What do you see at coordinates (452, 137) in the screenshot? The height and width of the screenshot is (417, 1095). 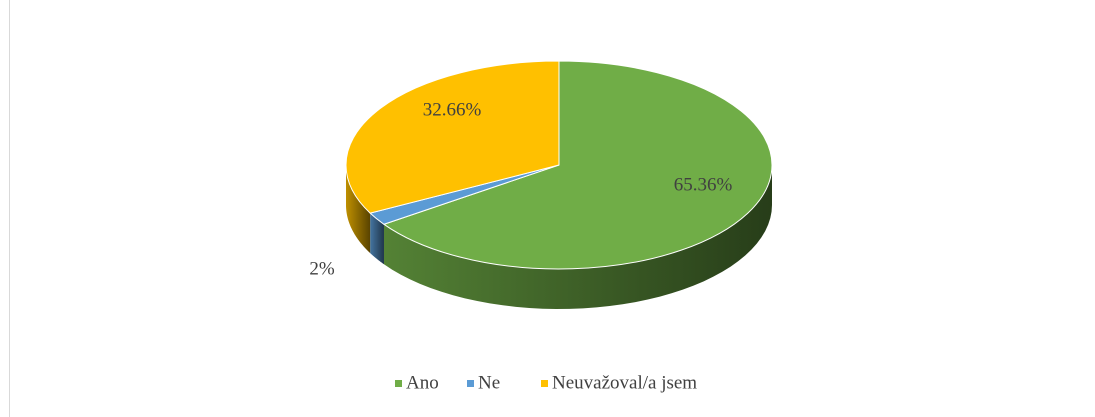 I see `slice` at bounding box center [452, 137].